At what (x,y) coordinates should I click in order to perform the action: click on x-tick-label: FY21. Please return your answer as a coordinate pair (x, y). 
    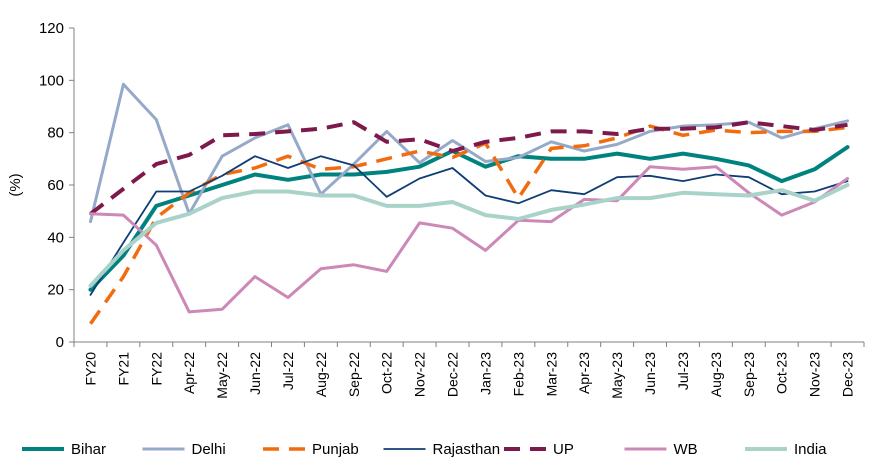
    Looking at the image, I should click on (123, 369).